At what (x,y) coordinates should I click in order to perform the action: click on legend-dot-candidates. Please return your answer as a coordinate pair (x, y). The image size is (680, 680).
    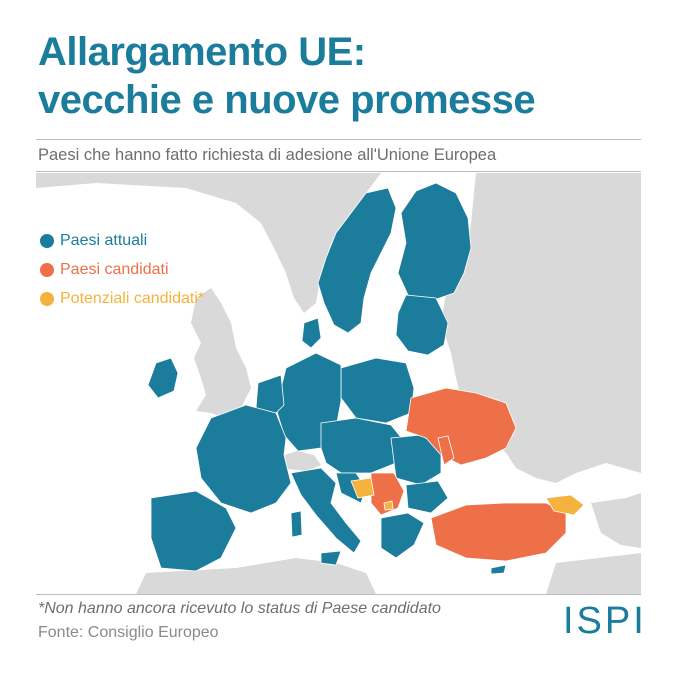
    Looking at the image, I should click on (47, 269).